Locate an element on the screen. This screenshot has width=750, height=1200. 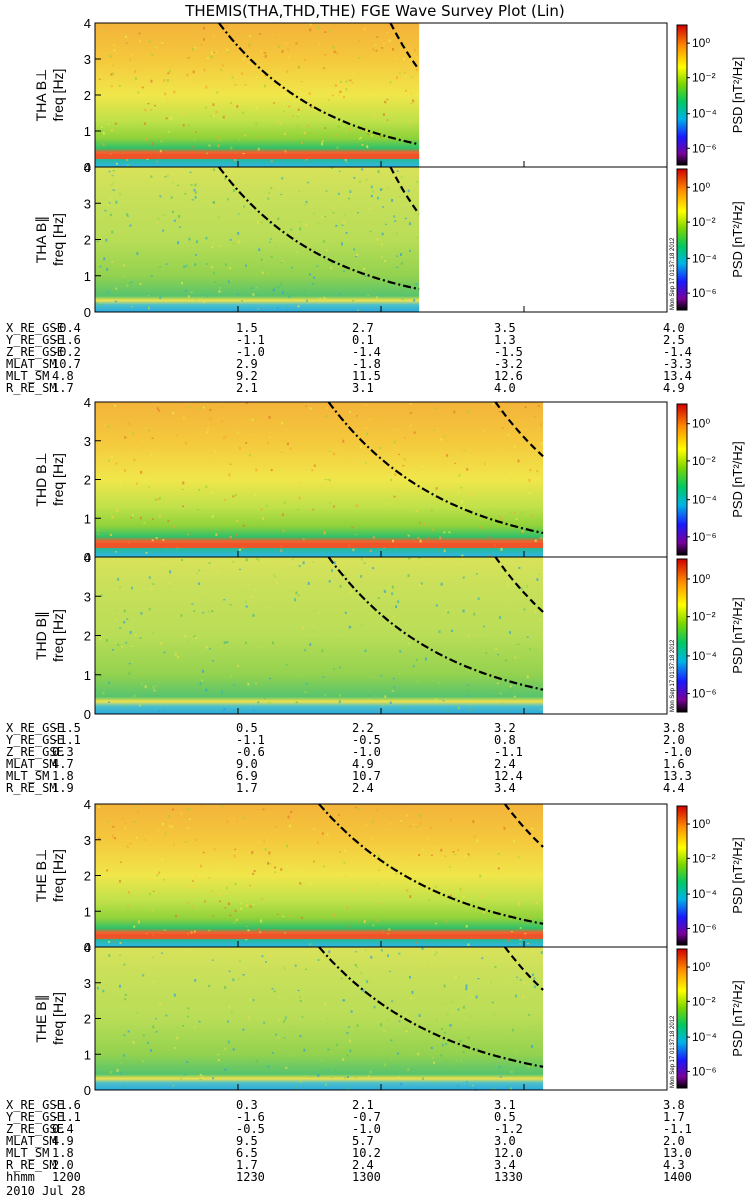
orbit-value: 10.7 is located at coordinates (366, 776).